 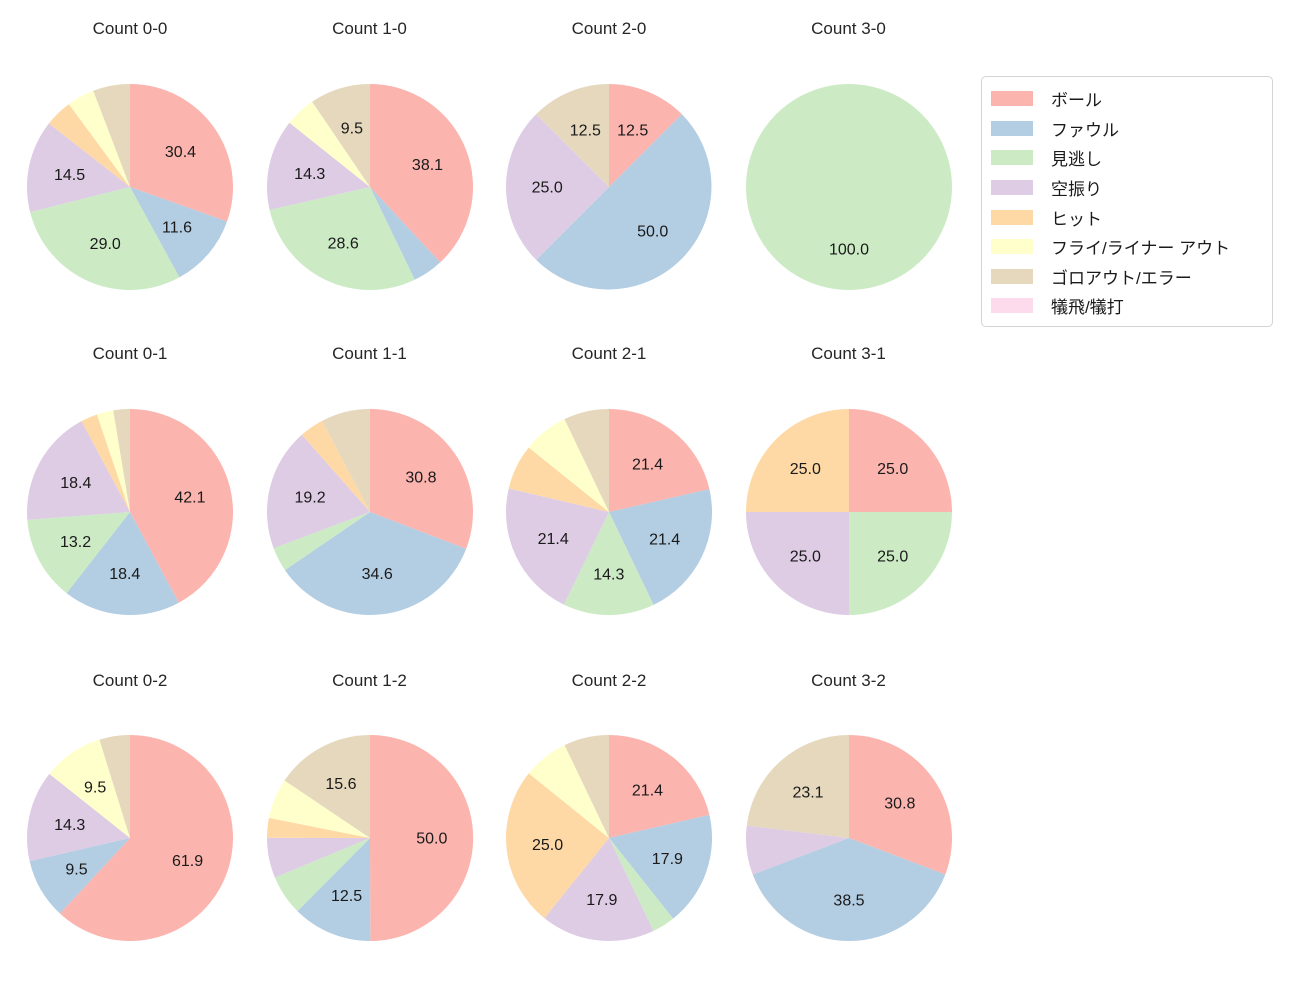 I want to click on pie-slice-percentage: 61.9, so click(x=187, y=861).